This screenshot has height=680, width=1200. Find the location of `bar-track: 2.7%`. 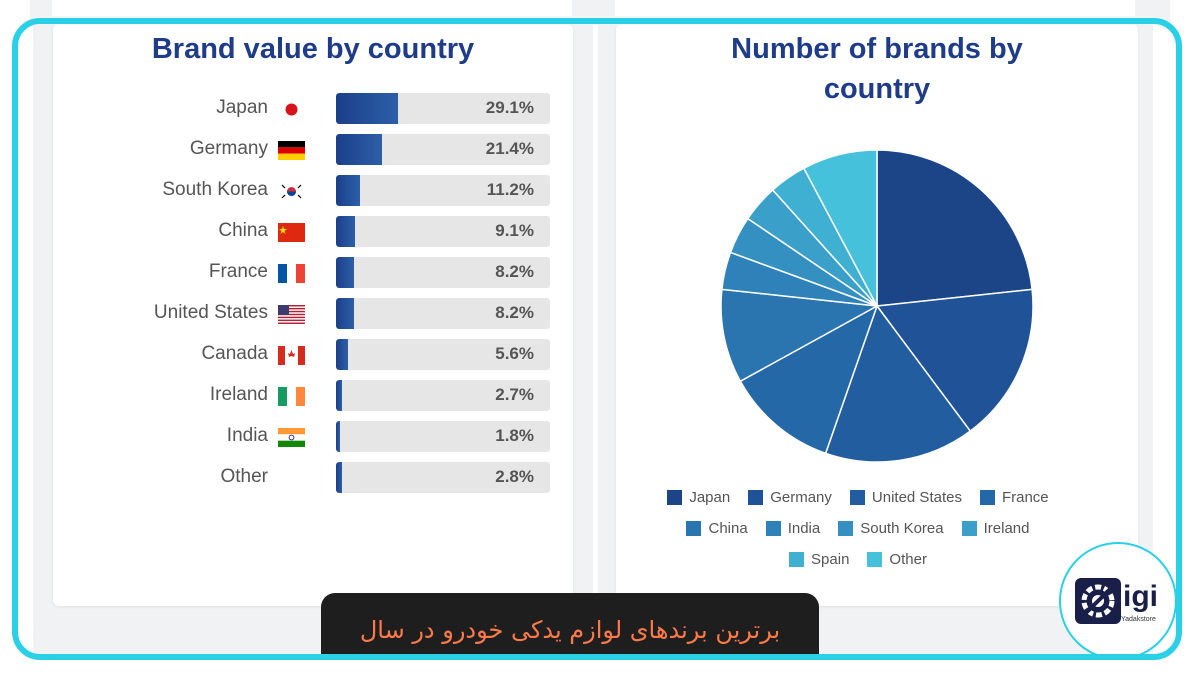

bar-track: 2.7% is located at coordinates (443, 395).